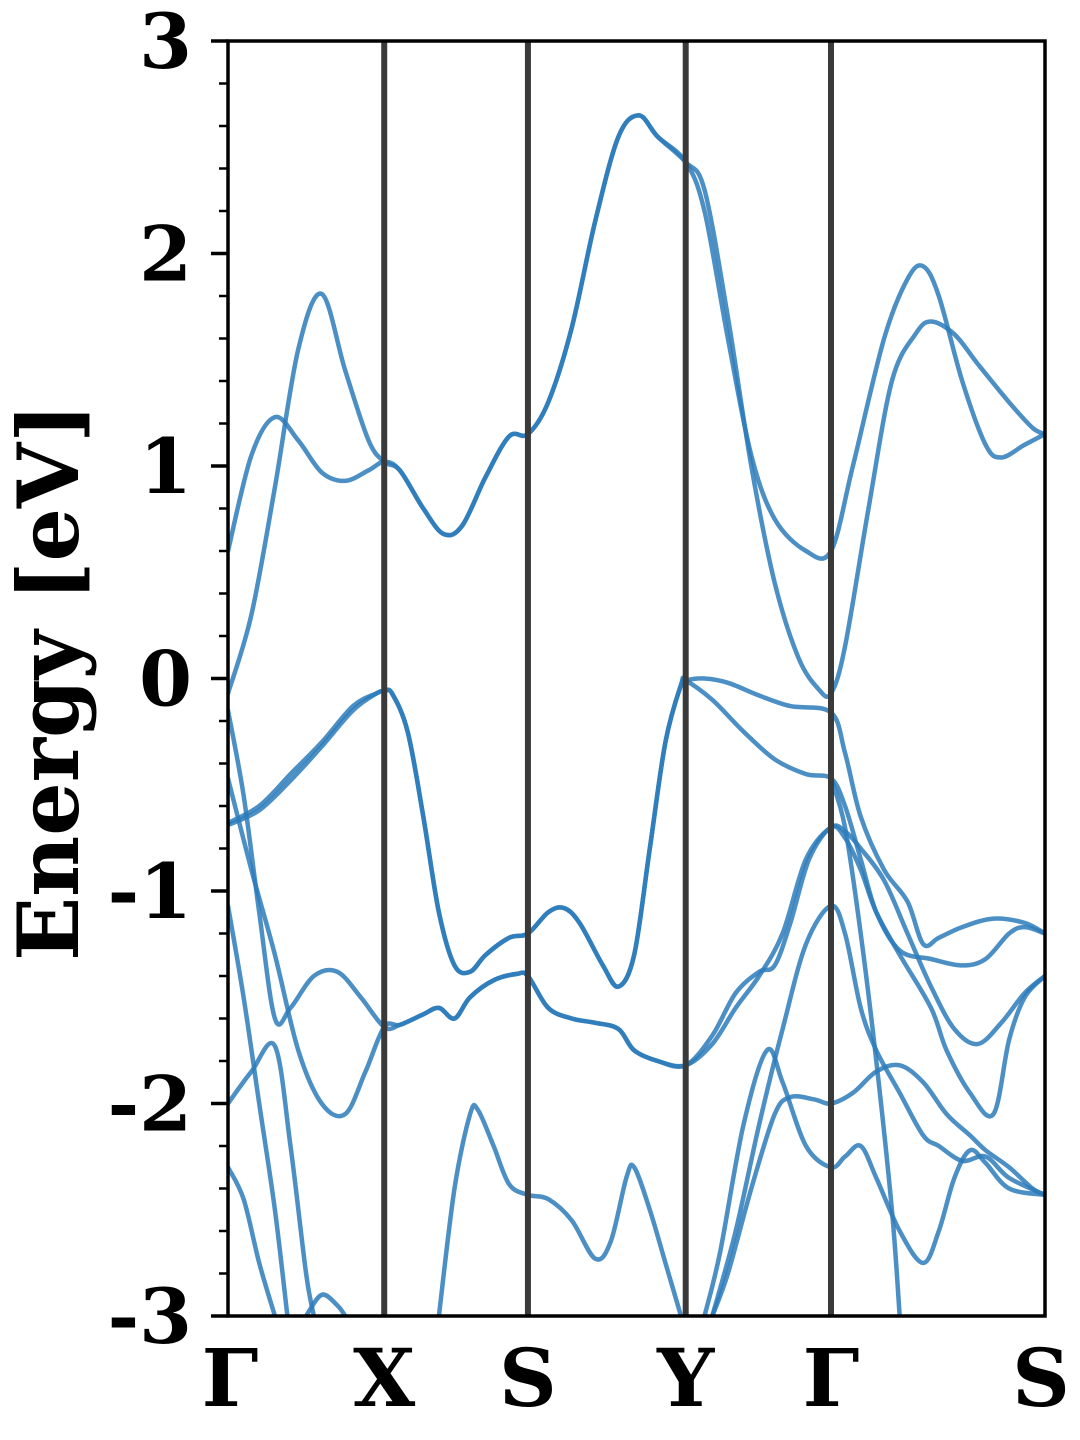 This screenshot has height=1440, width=1080. What do you see at coordinates (150, 891) in the screenshot?
I see `y-tick-label: -1` at bounding box center [150, 891].